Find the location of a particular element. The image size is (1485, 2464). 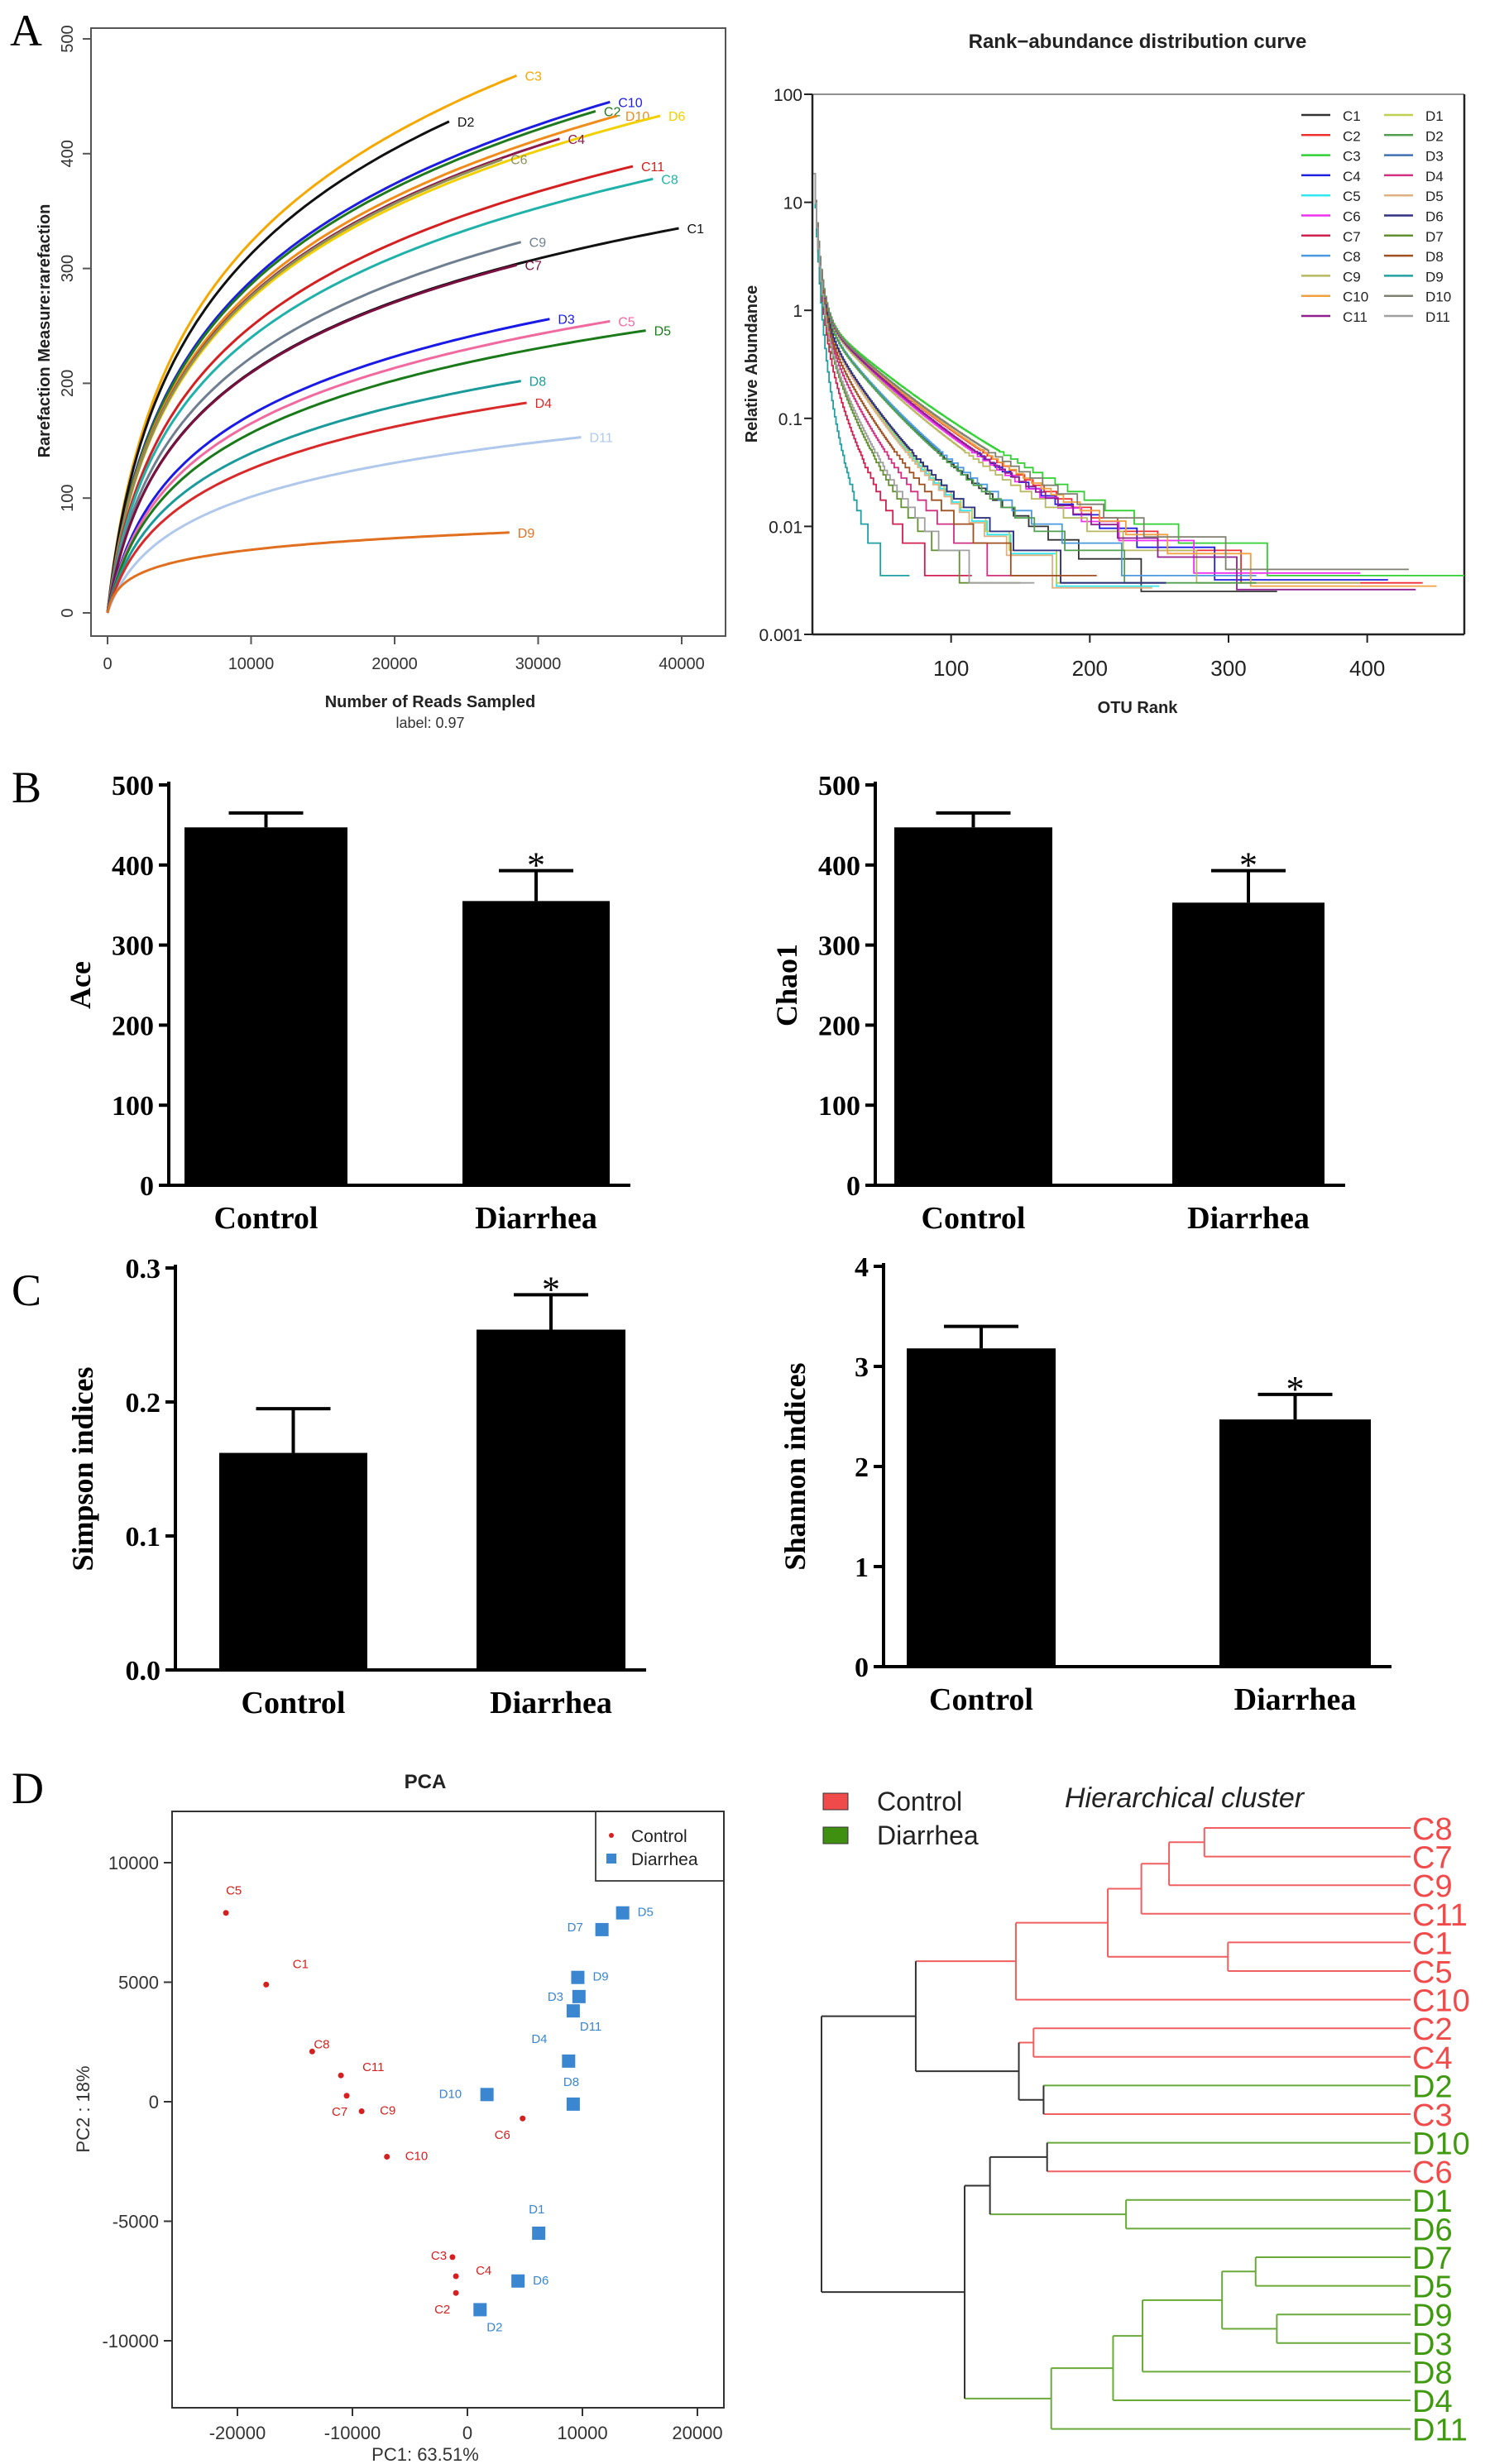

y-tick-label: 3 is located at coordinates (862, 1367).